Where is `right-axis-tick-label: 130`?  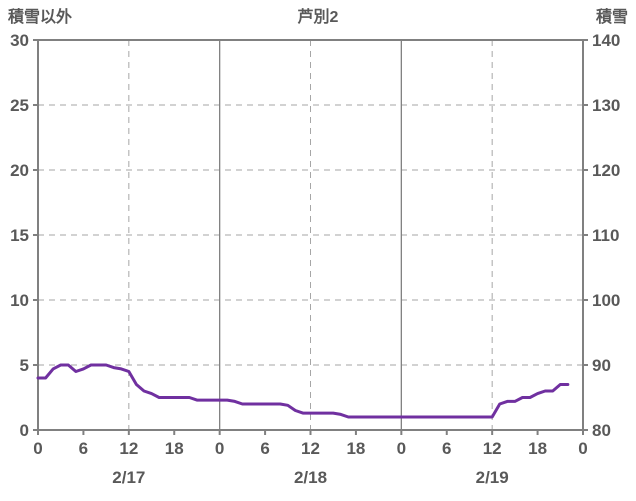 right-axis-tick-label: 130 is located at coordinates (606, 105).